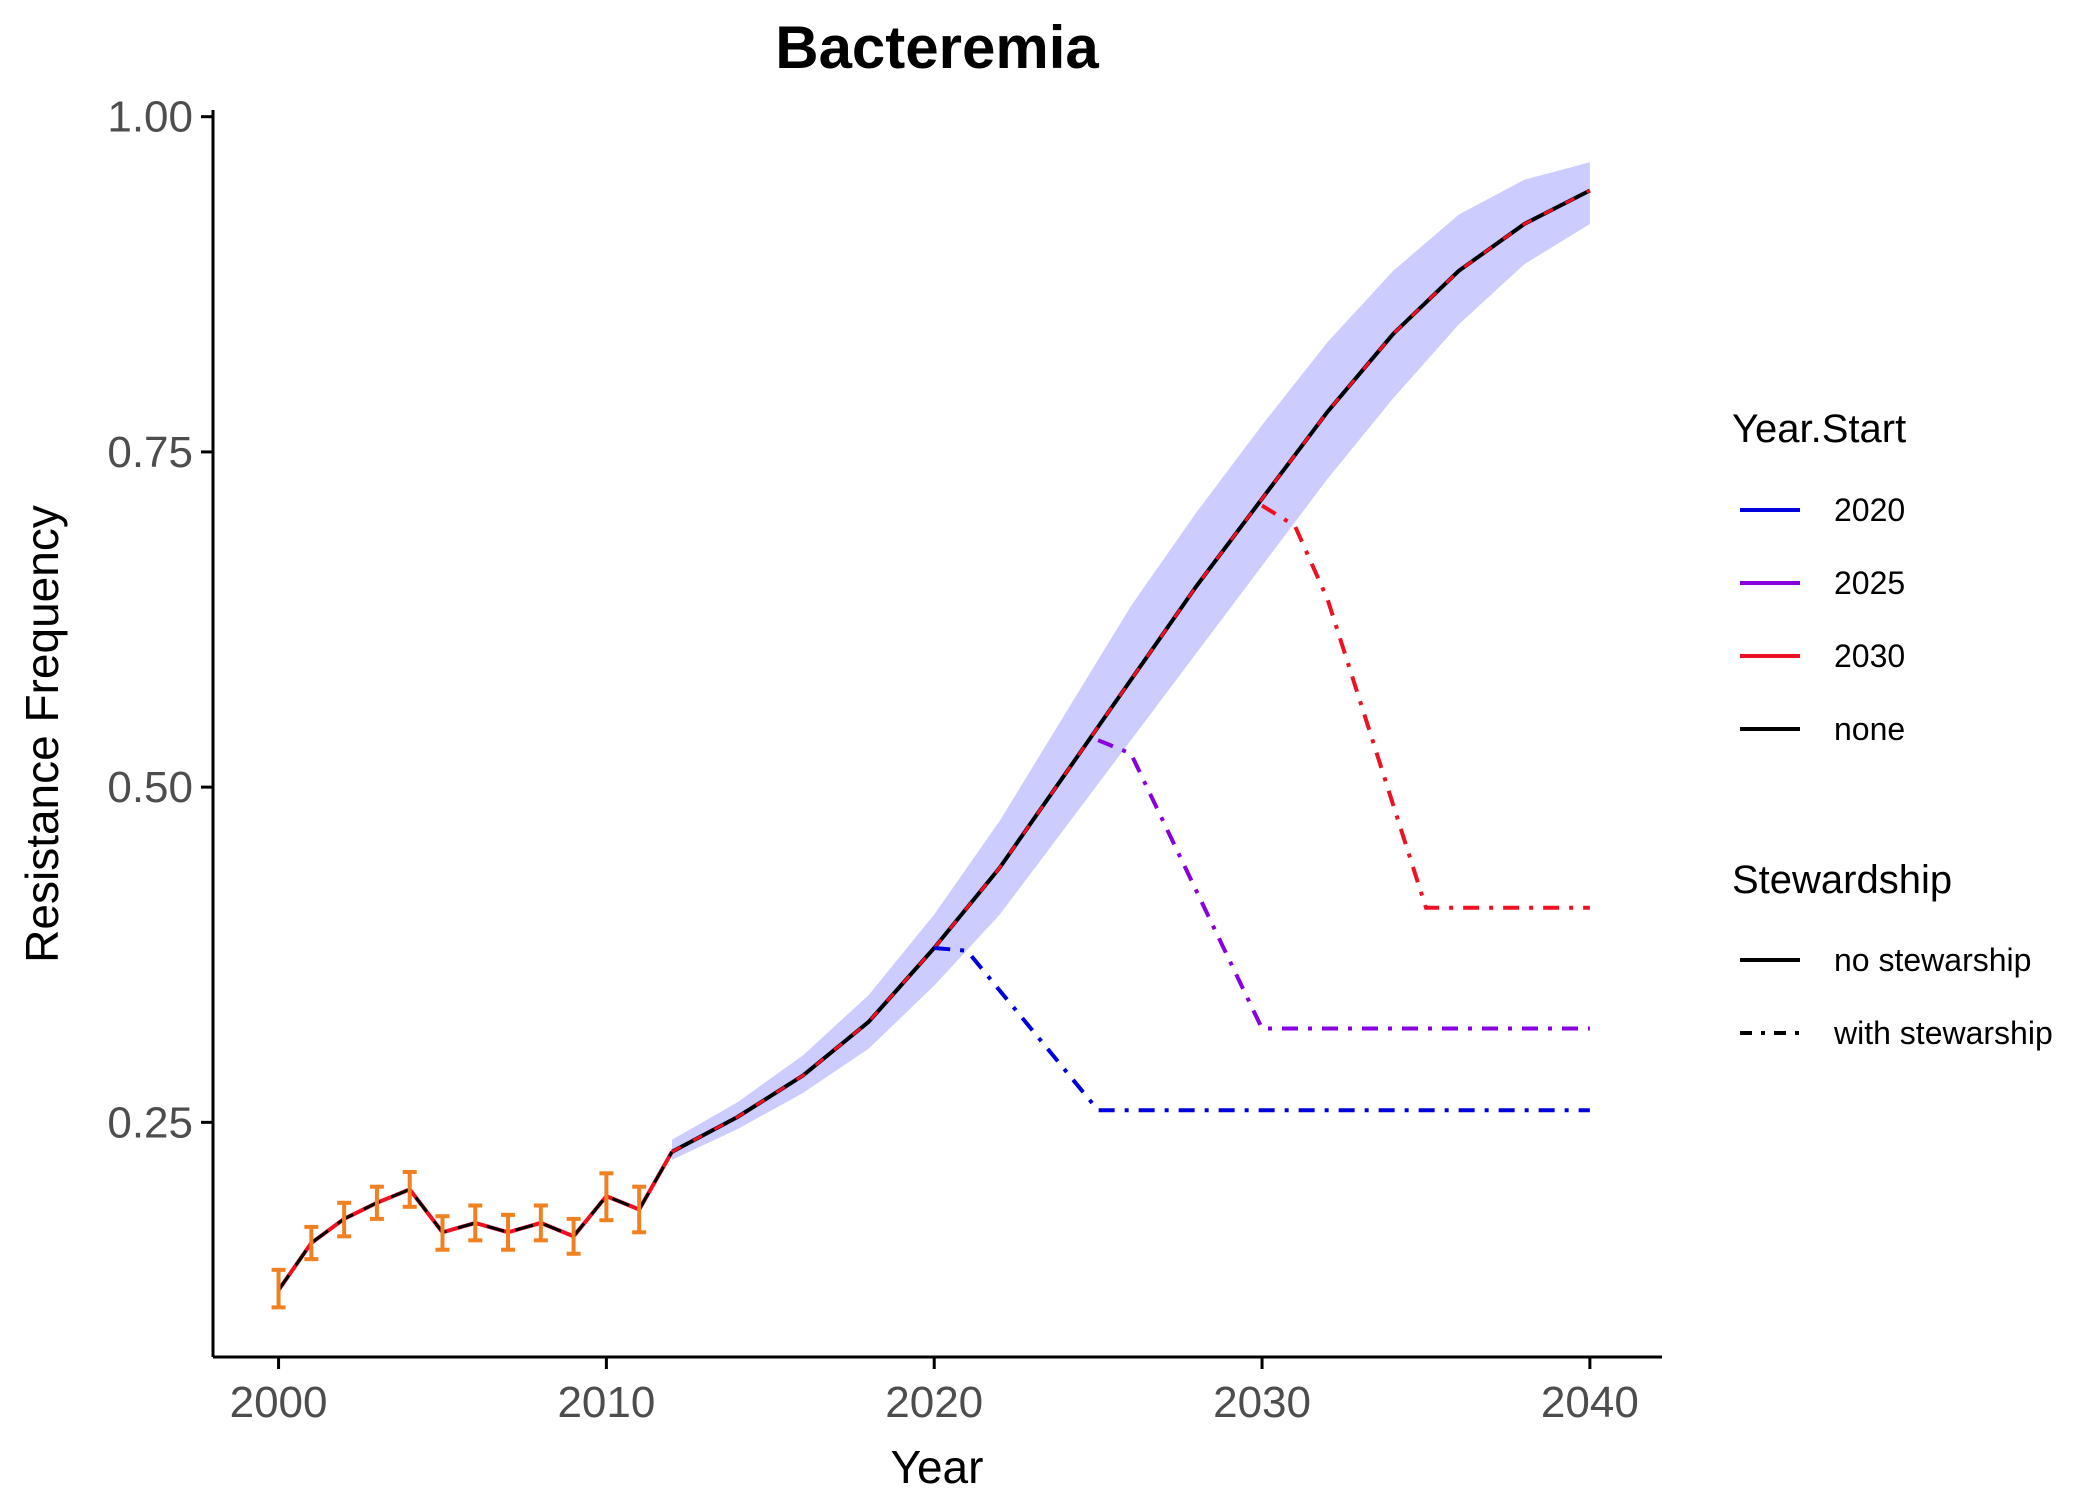 This screenshot has height=1500, width=2100. What do you see at coordinates (1822, 510) in the screenshot?
I see `legend-item-year-2020: 2020` at bounding box center [1822, 510].